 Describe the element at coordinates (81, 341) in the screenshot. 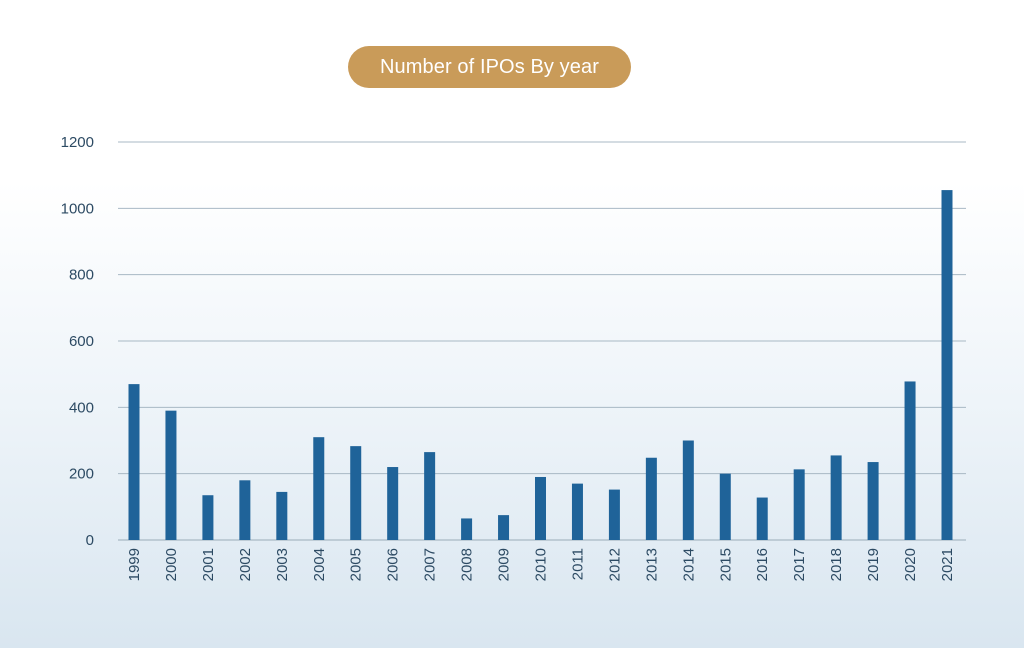

I see `y-tick-label: 600` at that location.